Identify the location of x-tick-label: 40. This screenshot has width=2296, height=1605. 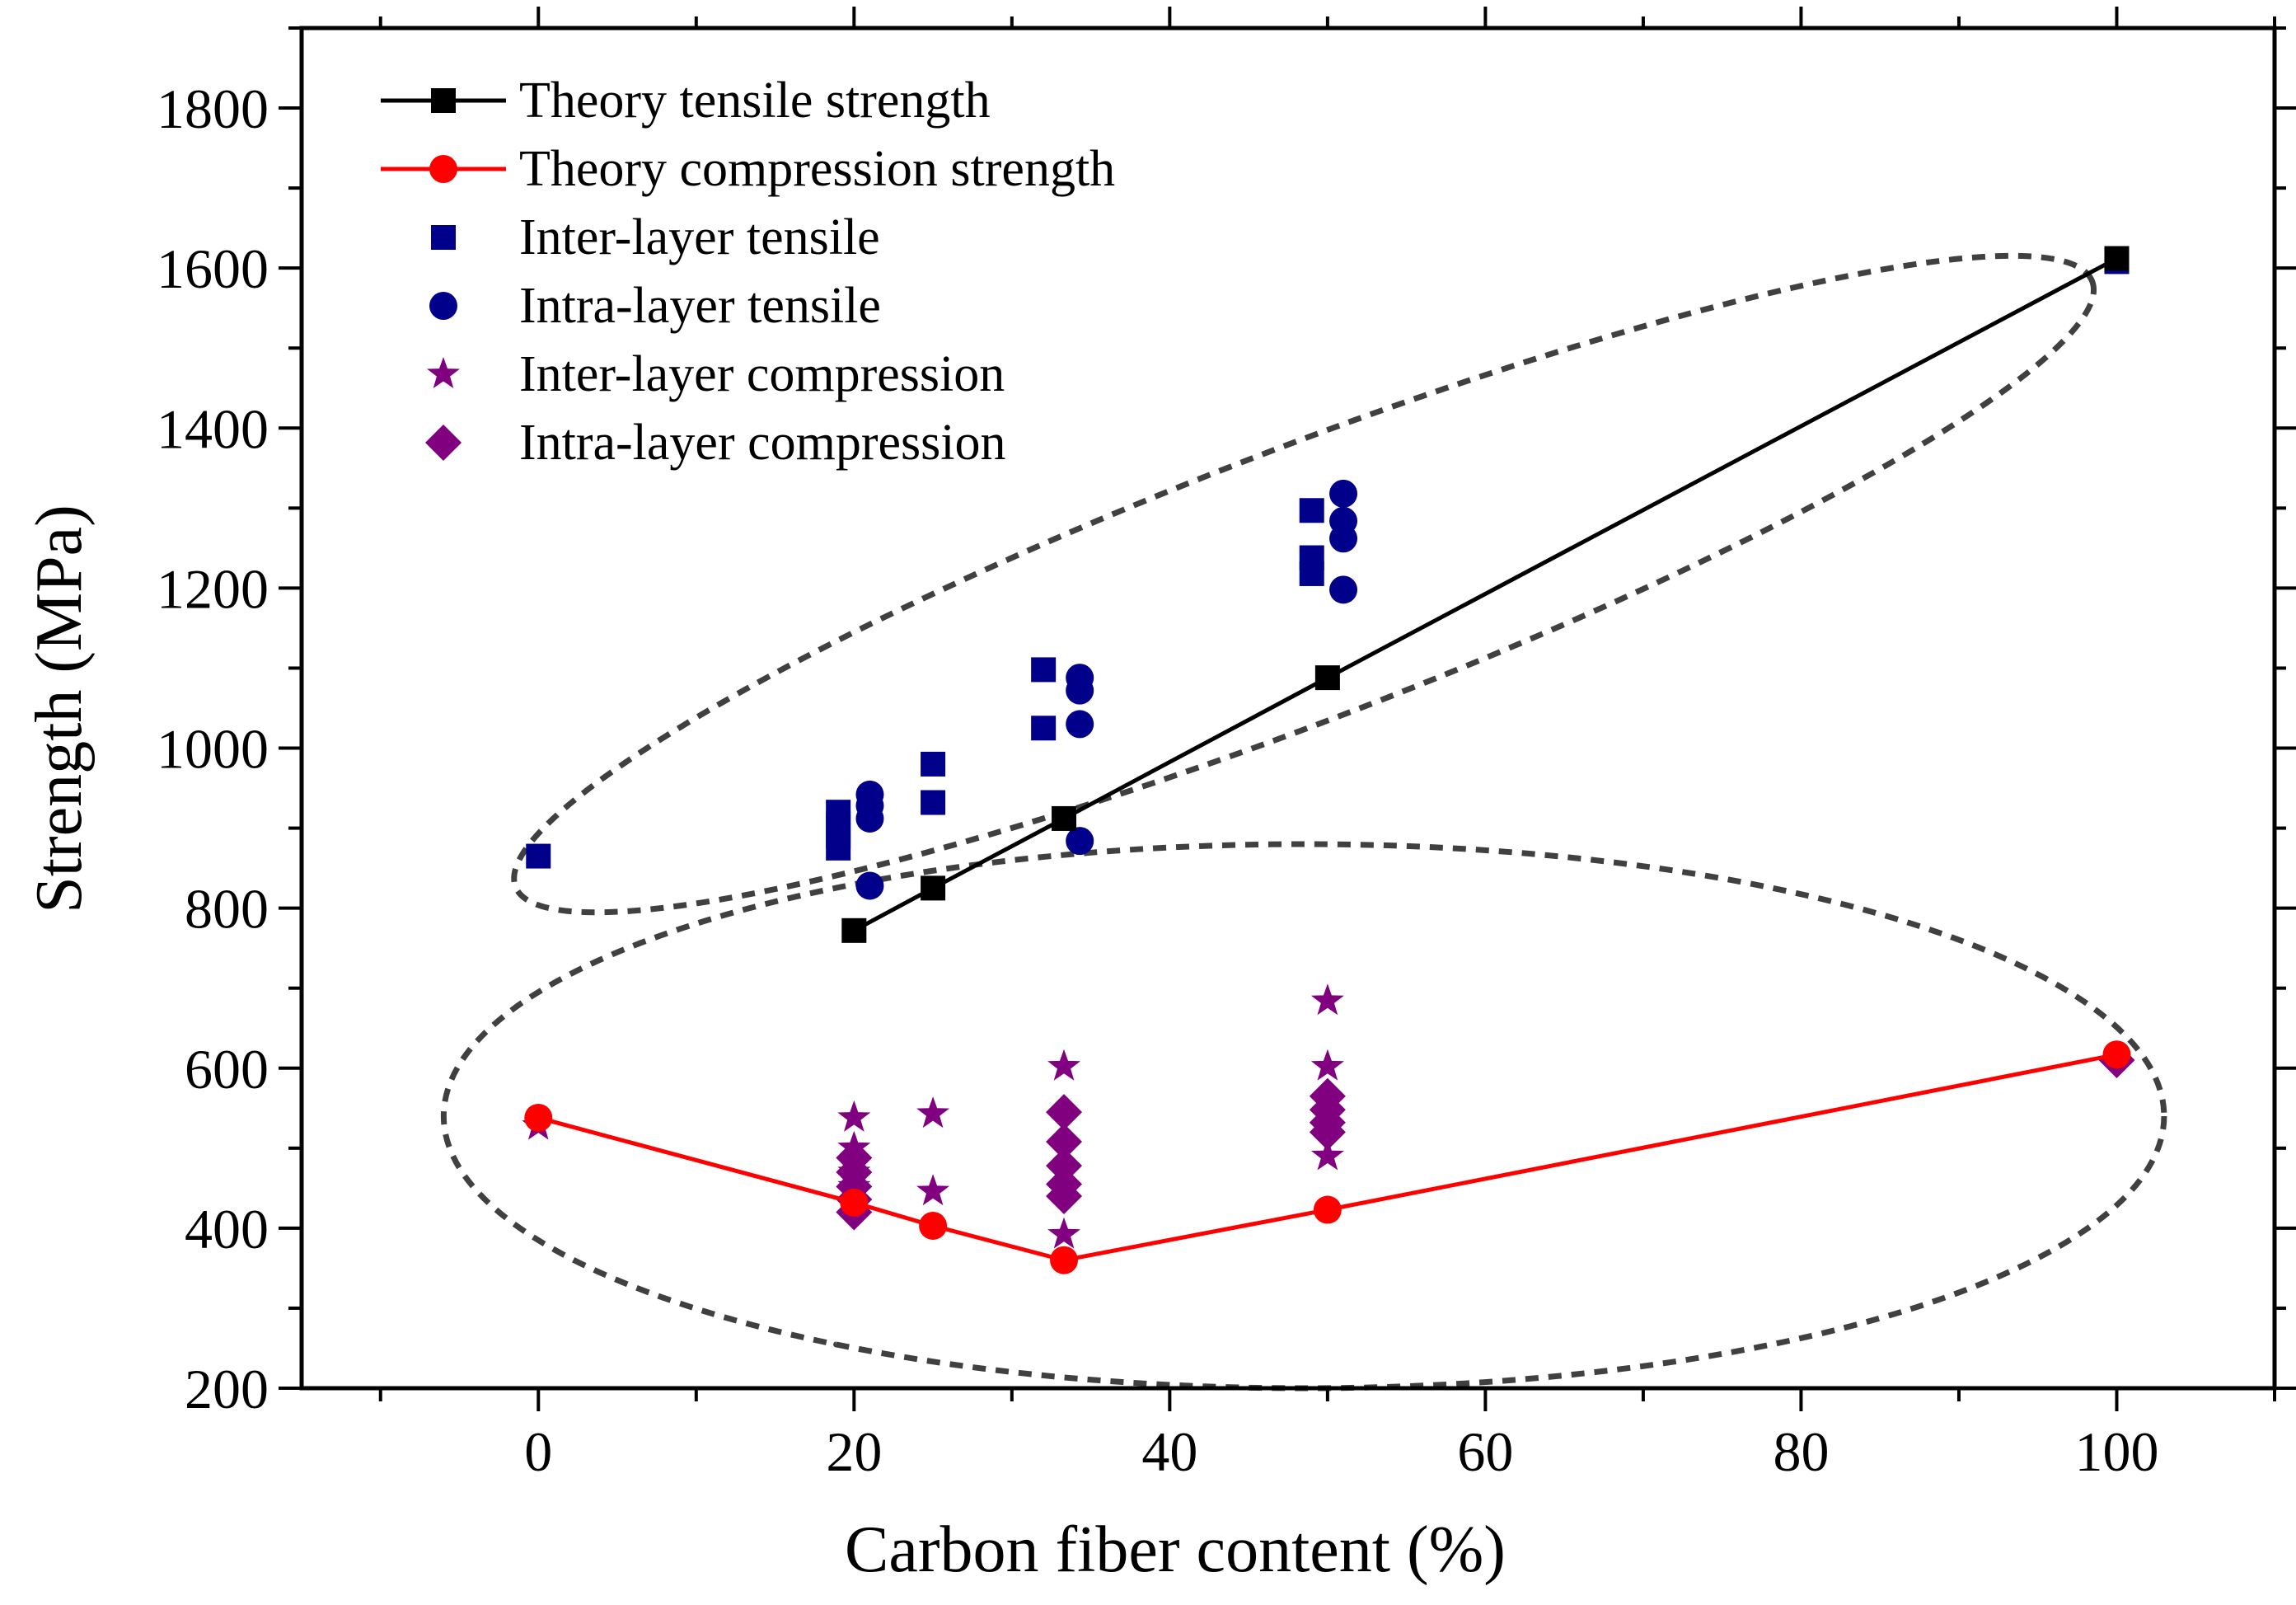
(1169, 1451).